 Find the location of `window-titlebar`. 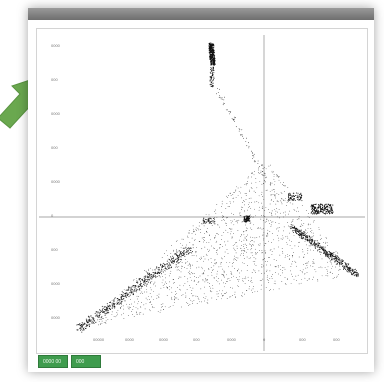

window-titlebar is located at coordinates (201, 14).